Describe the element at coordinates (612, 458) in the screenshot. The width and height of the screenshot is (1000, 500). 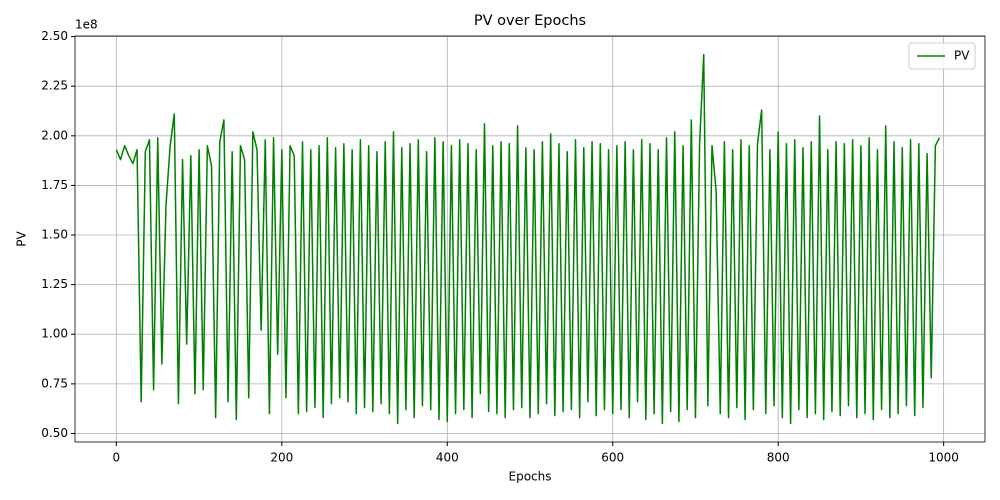
I see `x-tick-label: 600` at that location.